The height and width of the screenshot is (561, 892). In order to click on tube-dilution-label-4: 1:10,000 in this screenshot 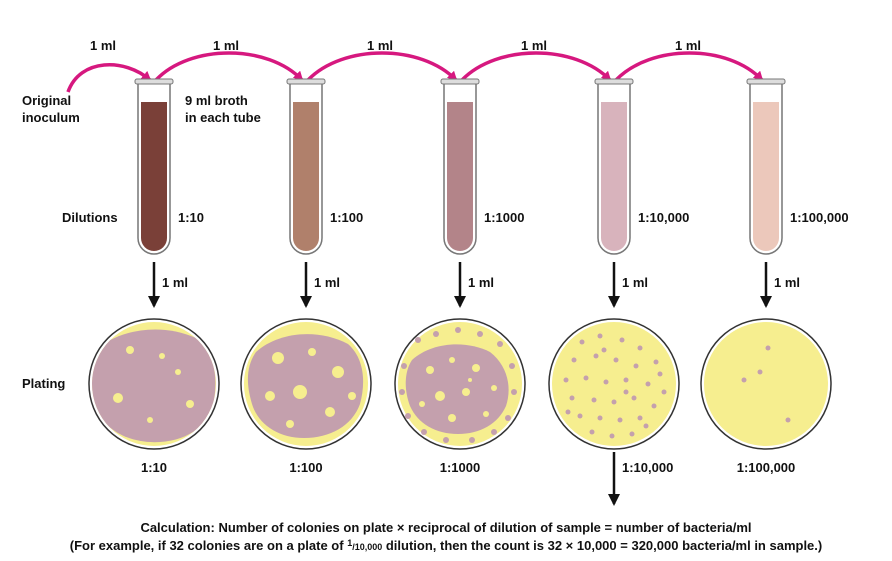, I will do `click(663, 217)`.